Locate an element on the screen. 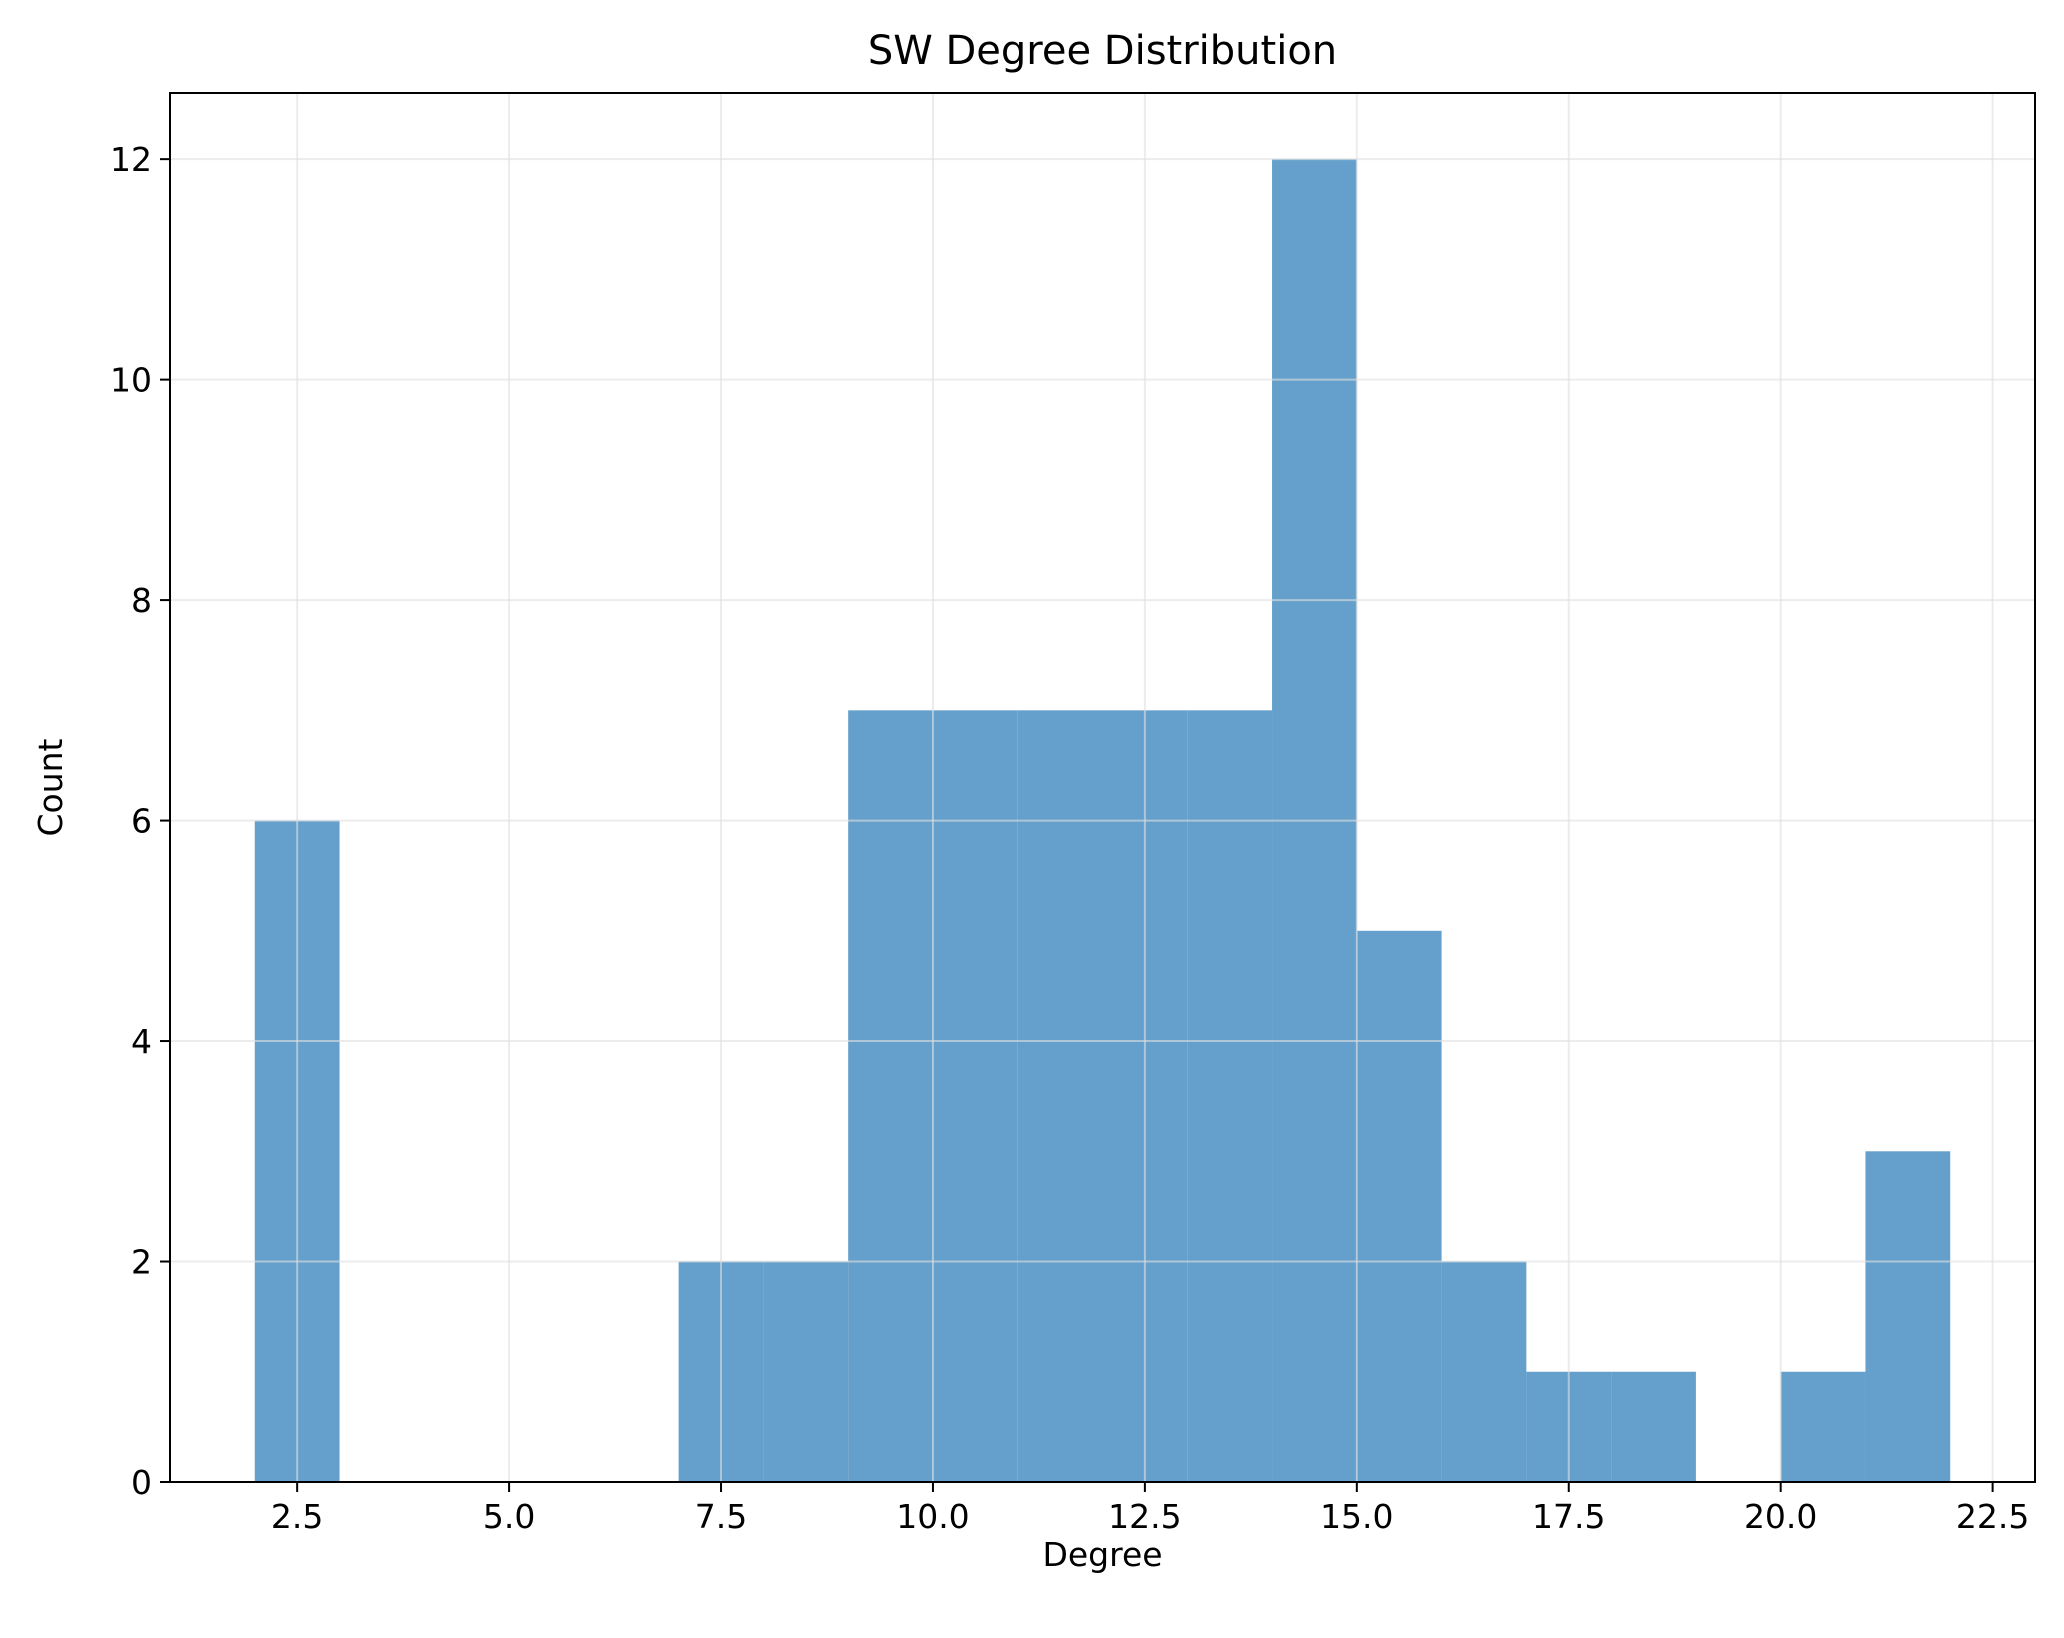 The height and width of the screenshot is (1638, 2064). y-axis-ticks: 0 2 4 6 8 10 12 is located at coordinates (140, 821).